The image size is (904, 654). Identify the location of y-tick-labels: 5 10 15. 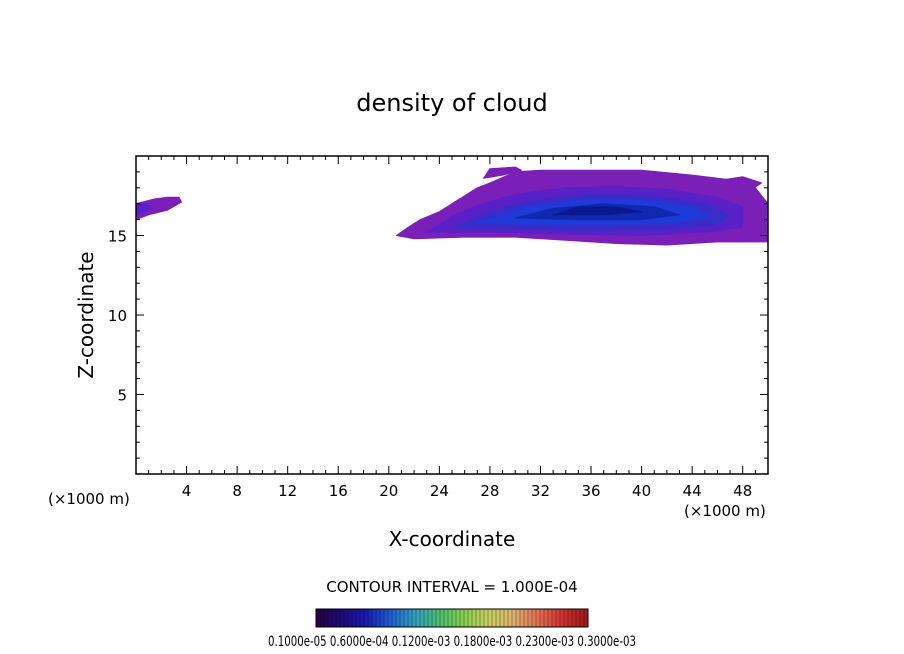
(117, 316).